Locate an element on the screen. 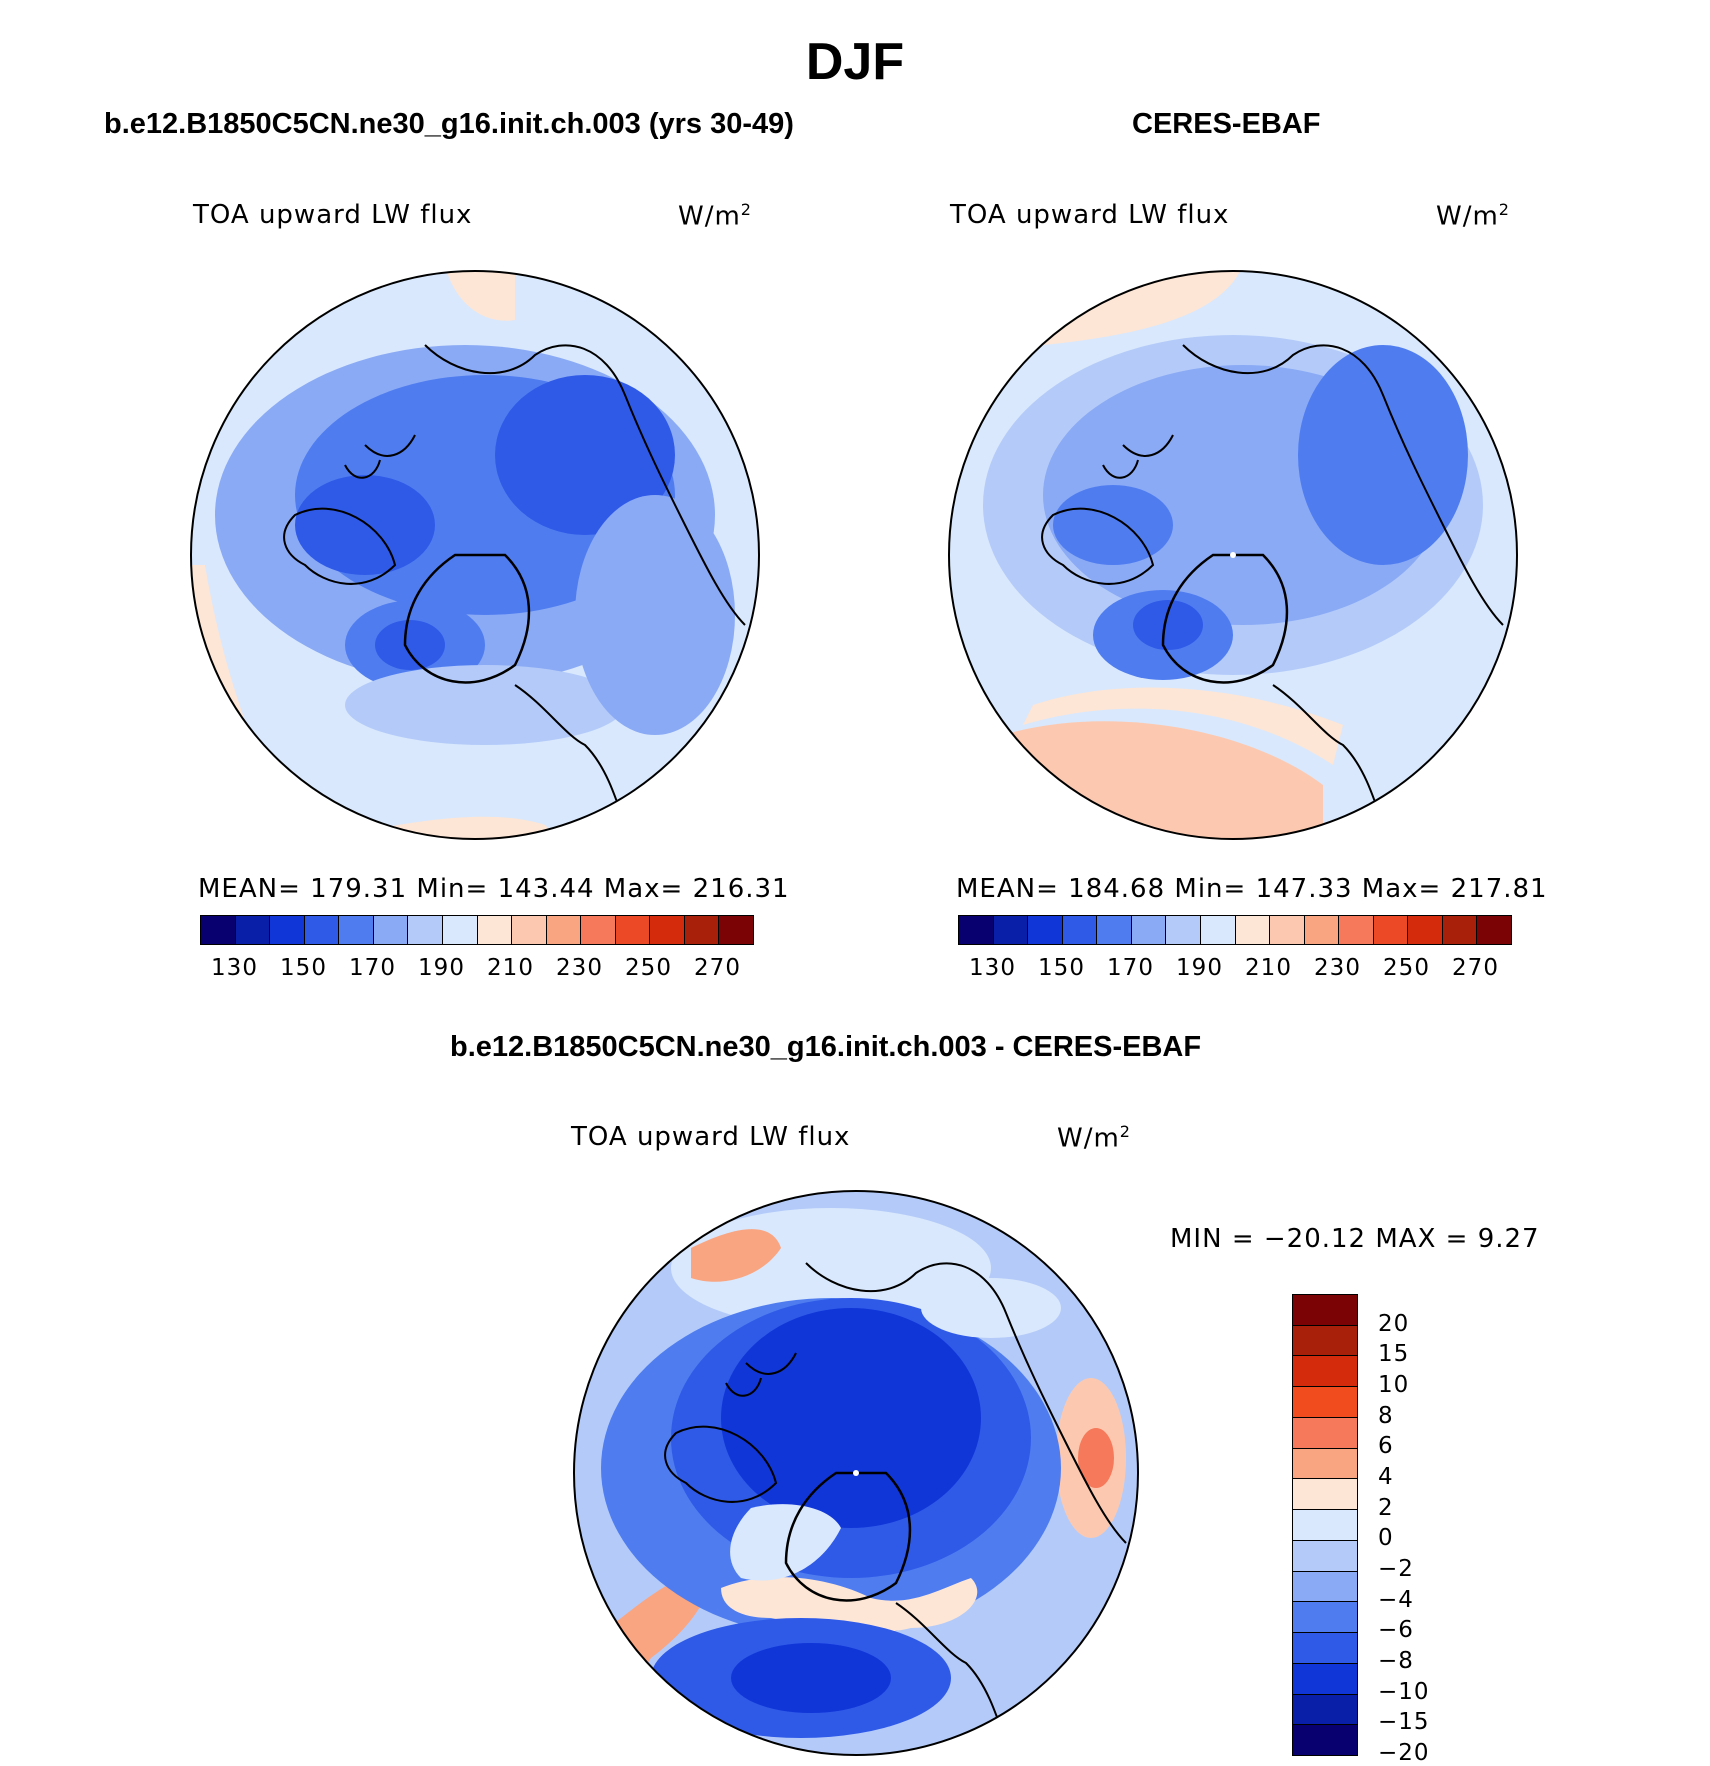 The image size is (1710, 1766). obs-variable-label: TOA upward LW flux is located at coordinates (1090, 215).